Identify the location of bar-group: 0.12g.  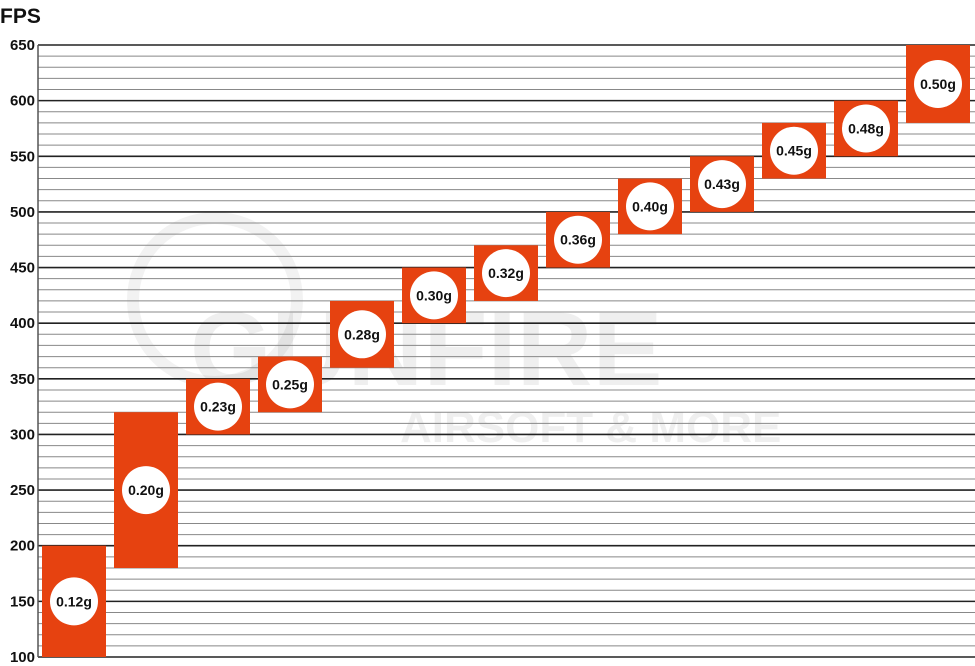
(74, 601).